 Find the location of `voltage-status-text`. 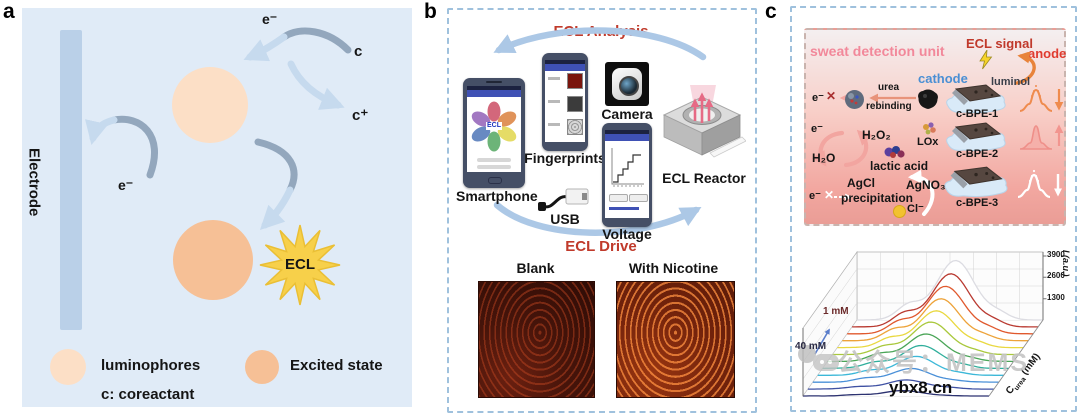

voltage-status-text is located at coordinates (624, 208).